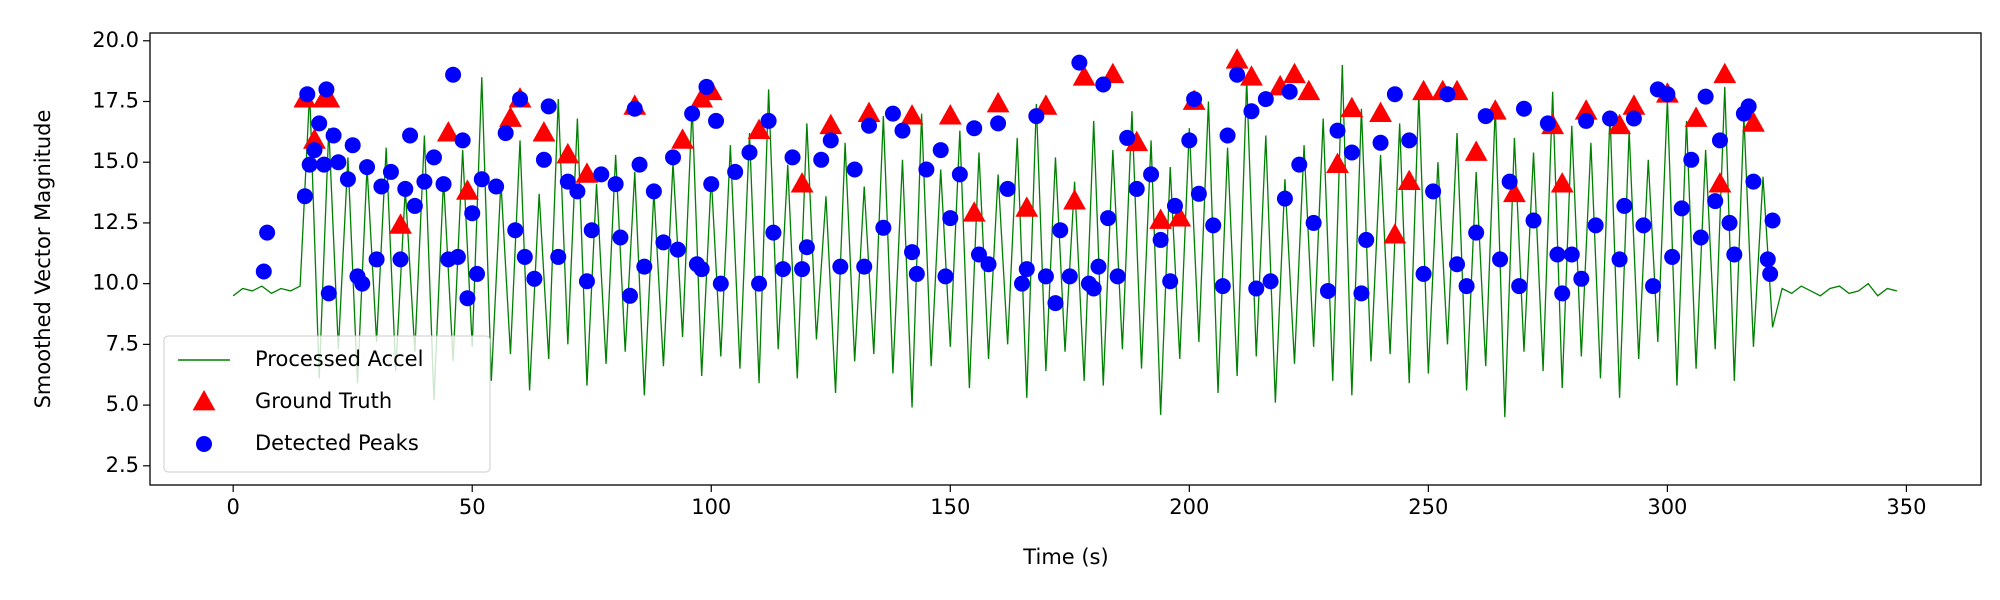 Image resolution: width=2000 pixels, height=600 pixels. I want to click on y-tick-label: 17.5, so click(115, 100).